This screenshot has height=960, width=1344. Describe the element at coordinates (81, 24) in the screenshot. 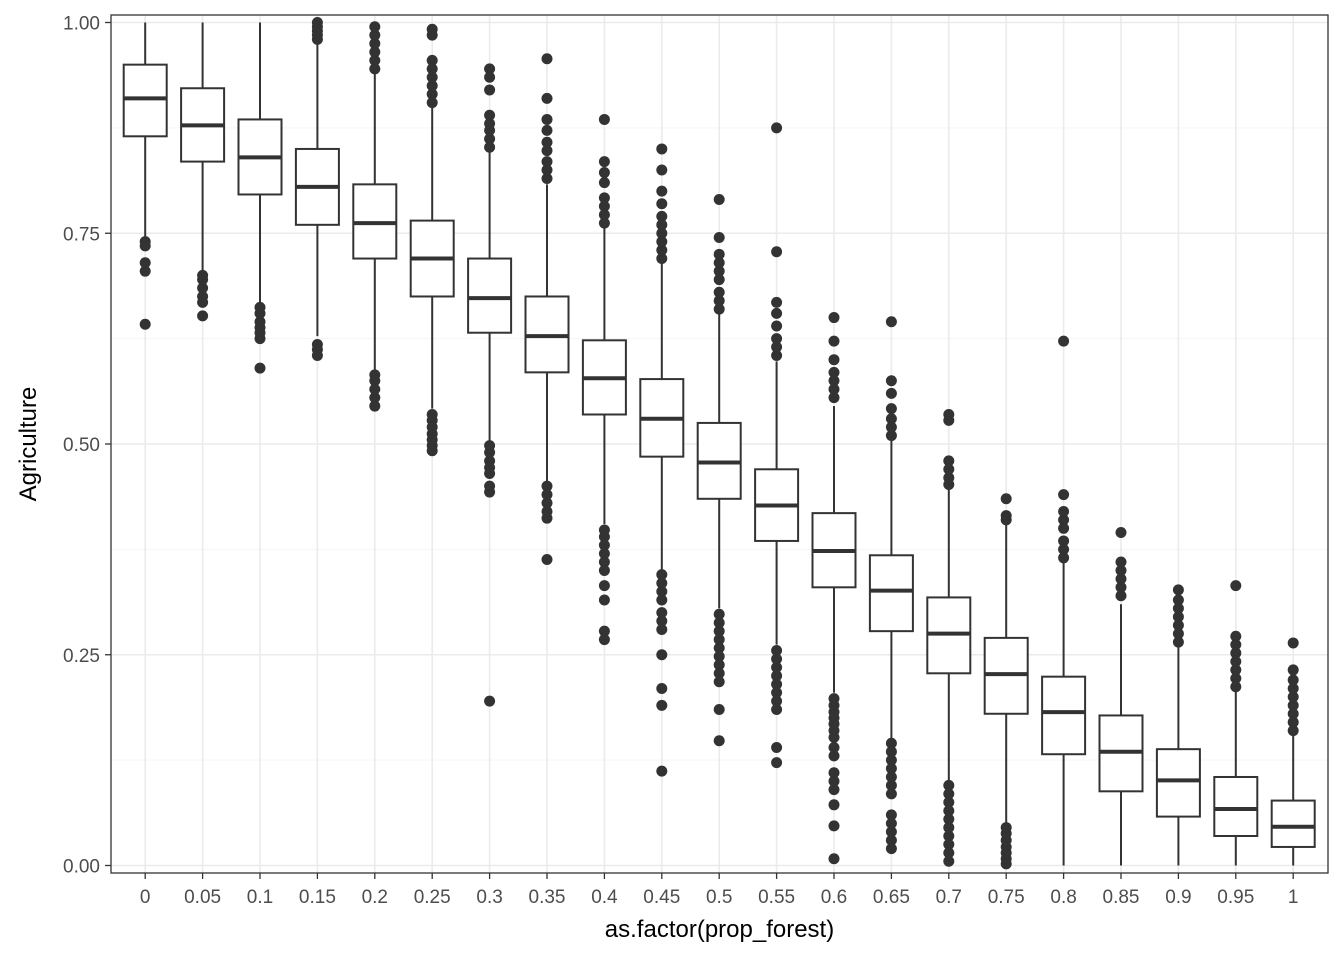

I see `y-tick-label: 1.00` at that location.